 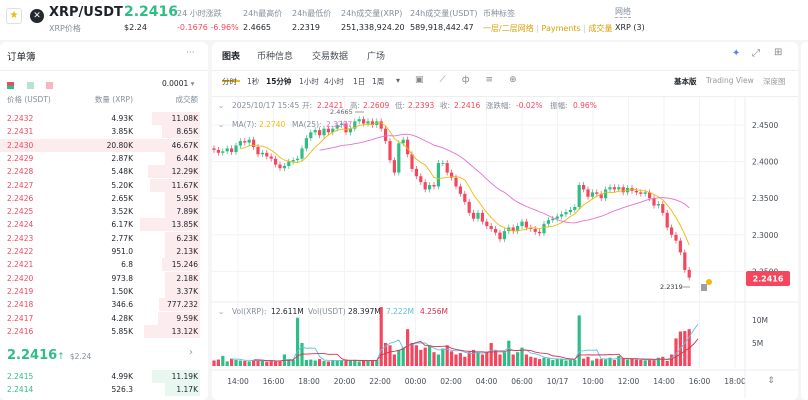 I want to click on last-price: 2.2416, so click(x=151, y=12).